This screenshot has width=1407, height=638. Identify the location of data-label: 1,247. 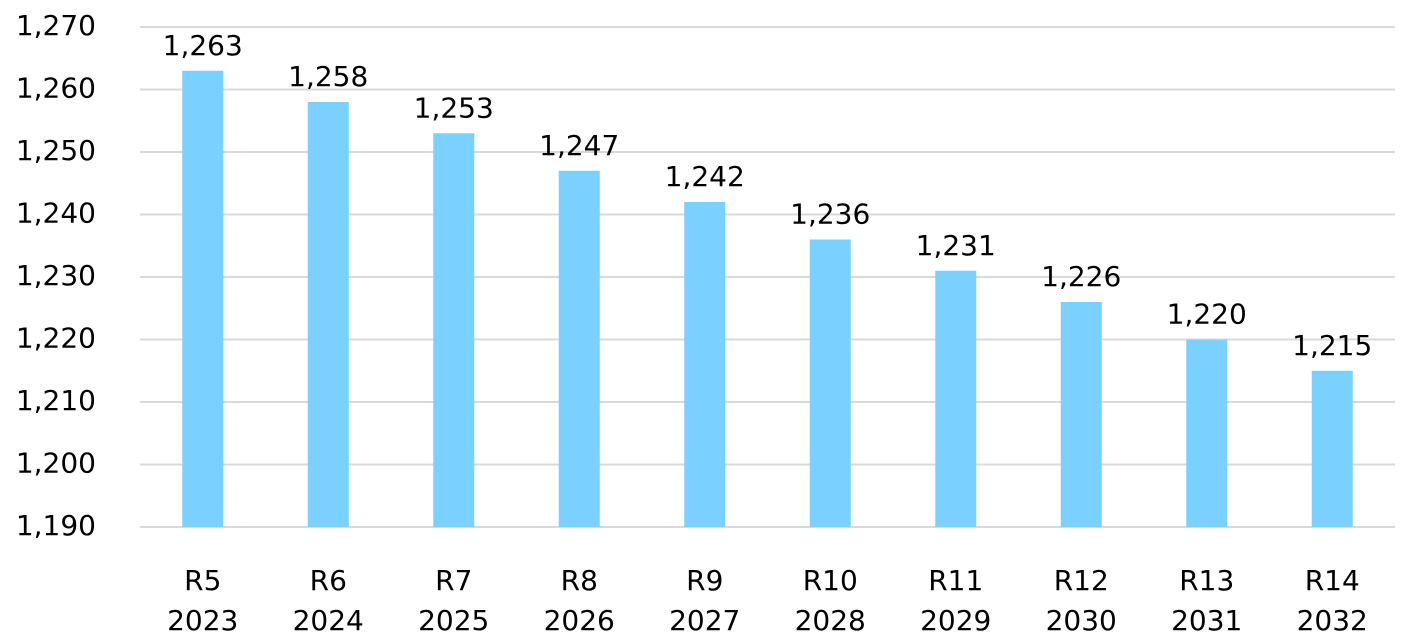
(579, 145).